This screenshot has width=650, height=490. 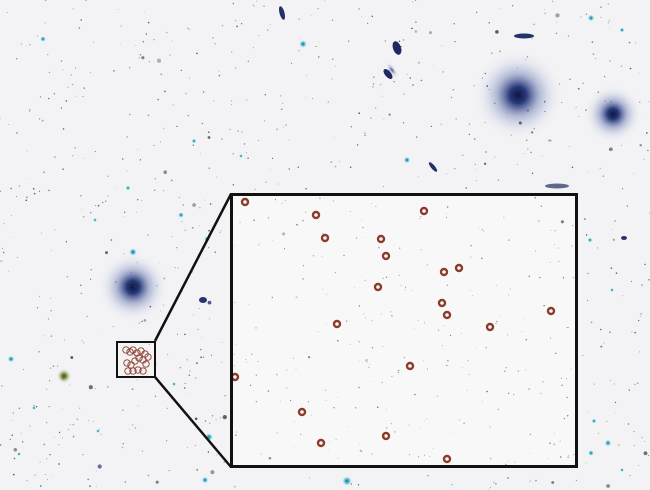 I want to click on galaxy-left-middle, so click(x=133, y=287).